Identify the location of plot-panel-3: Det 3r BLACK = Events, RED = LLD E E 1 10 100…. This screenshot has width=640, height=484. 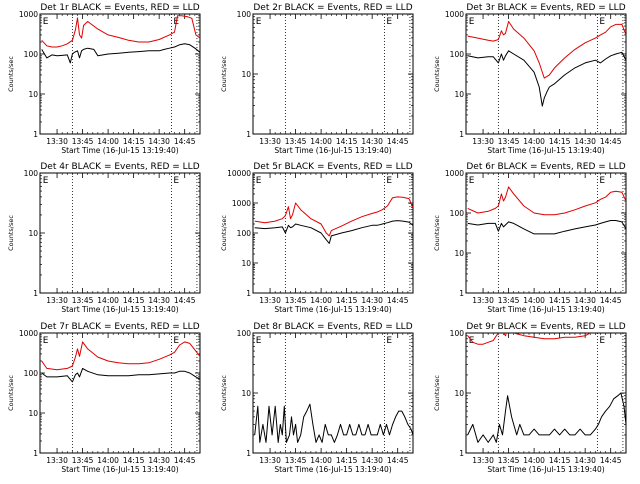
(530, 79).